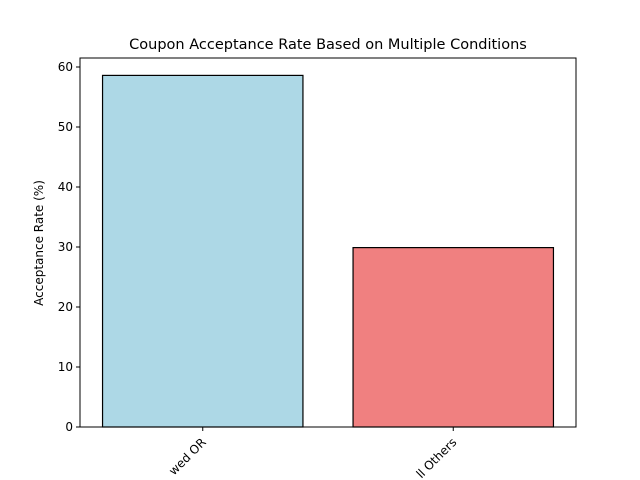 This screenshot has height=480, width=640. What do you see at coordinates (65, 127) in the screenshot?
I see `y-tick-label: 50` at bounding box center [65, 127].